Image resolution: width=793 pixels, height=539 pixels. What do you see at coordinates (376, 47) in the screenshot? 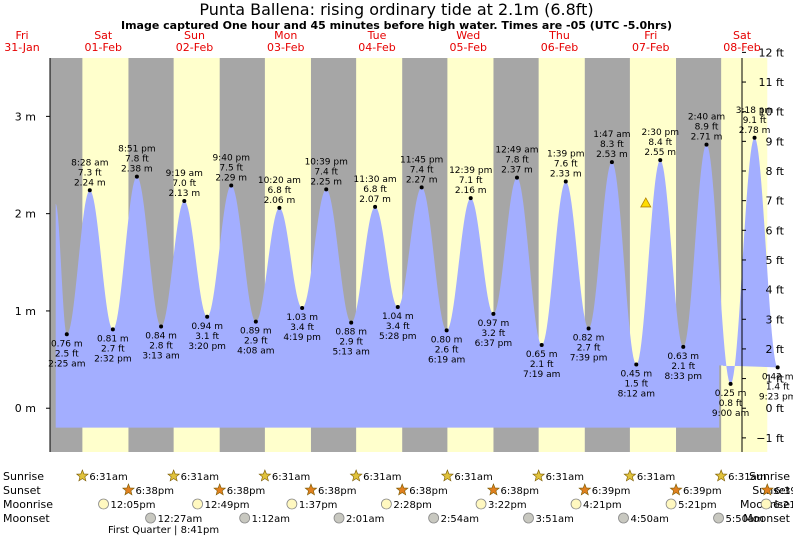
I see `day-date: 04-Feb` at bounding box center [376, 47].